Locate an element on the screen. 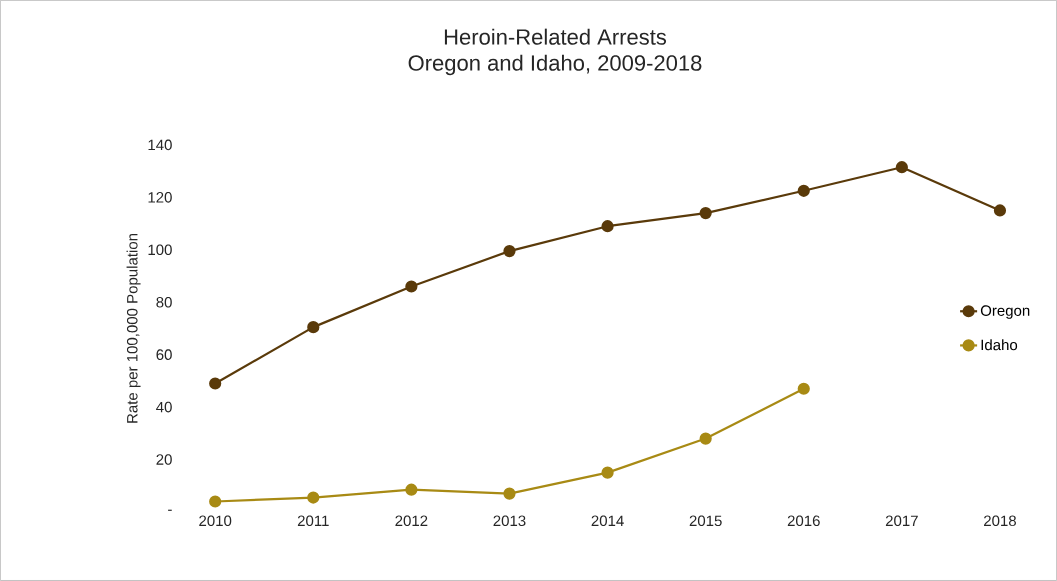 Image resolution: width=1057 pixels, height=581 pixels. x-tick-label: 2016 is located at coordinates (803, 521).